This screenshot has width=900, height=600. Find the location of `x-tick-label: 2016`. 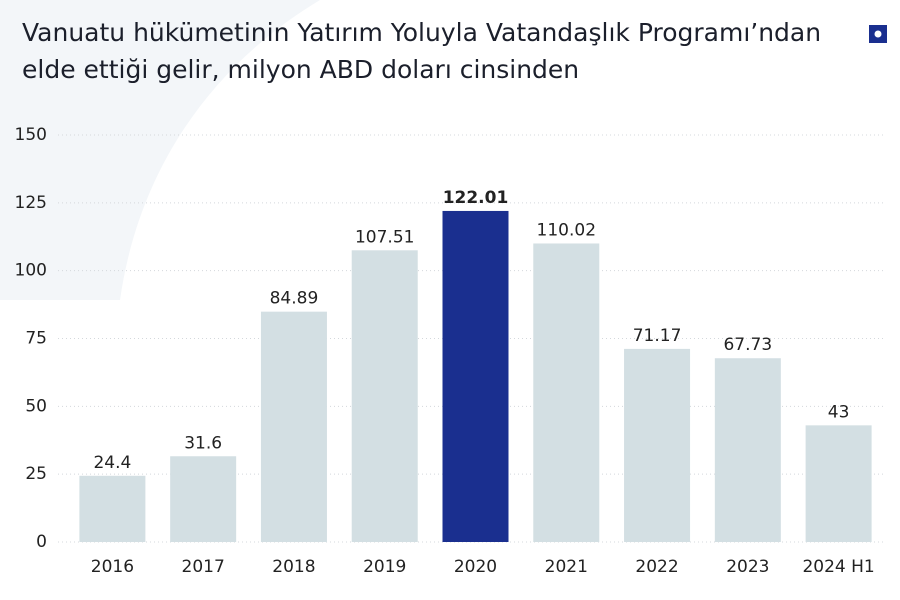

x-tick-label: 2016 is located at coordinates (112, 567).